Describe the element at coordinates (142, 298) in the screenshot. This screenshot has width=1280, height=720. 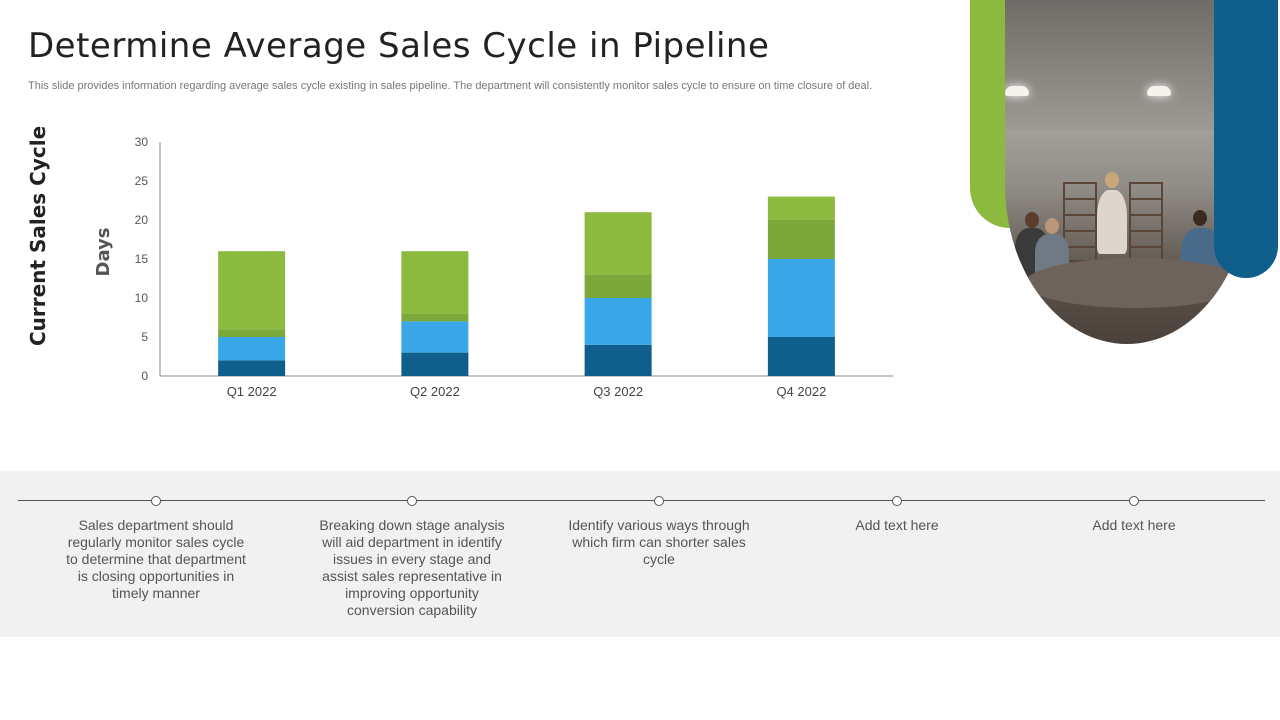
I see `y-tick-label: 10` at that location.